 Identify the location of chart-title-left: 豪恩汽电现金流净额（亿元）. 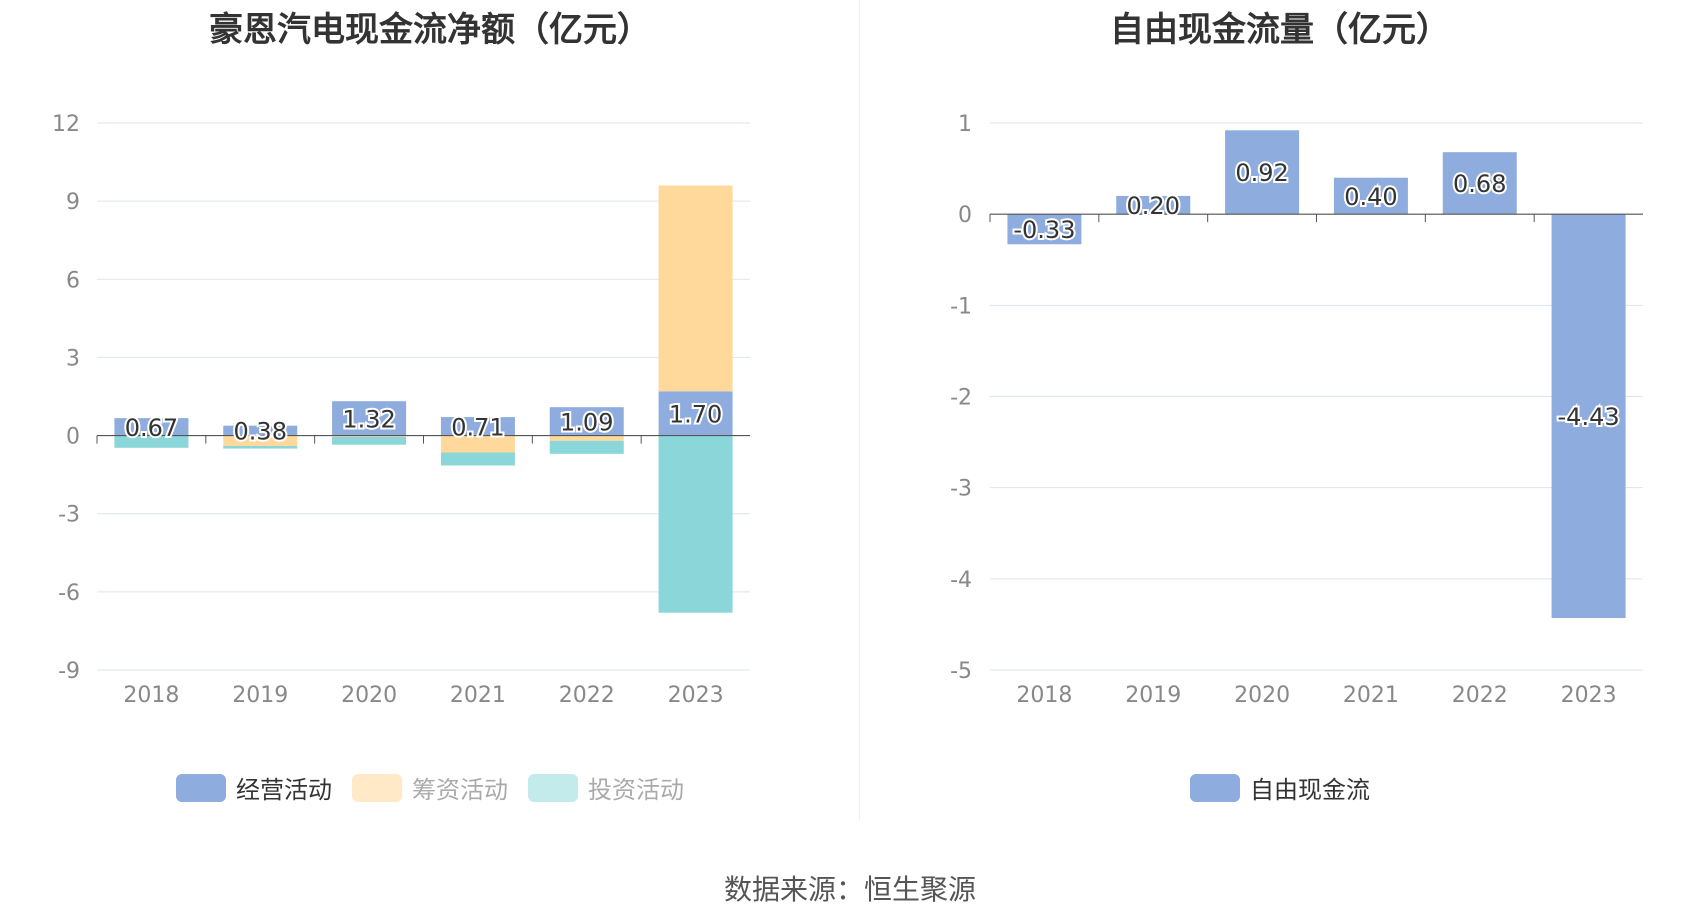
(430, 30).